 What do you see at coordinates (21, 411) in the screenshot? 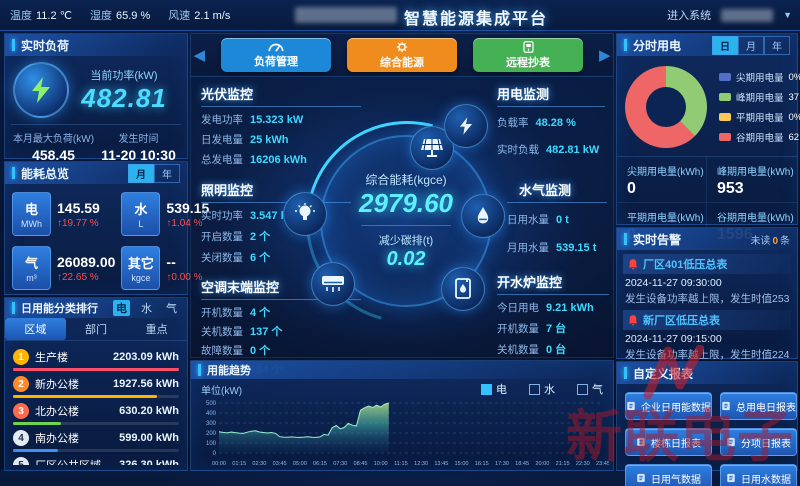
I see `rank-badge: 3` at bounding box center [21, 411].